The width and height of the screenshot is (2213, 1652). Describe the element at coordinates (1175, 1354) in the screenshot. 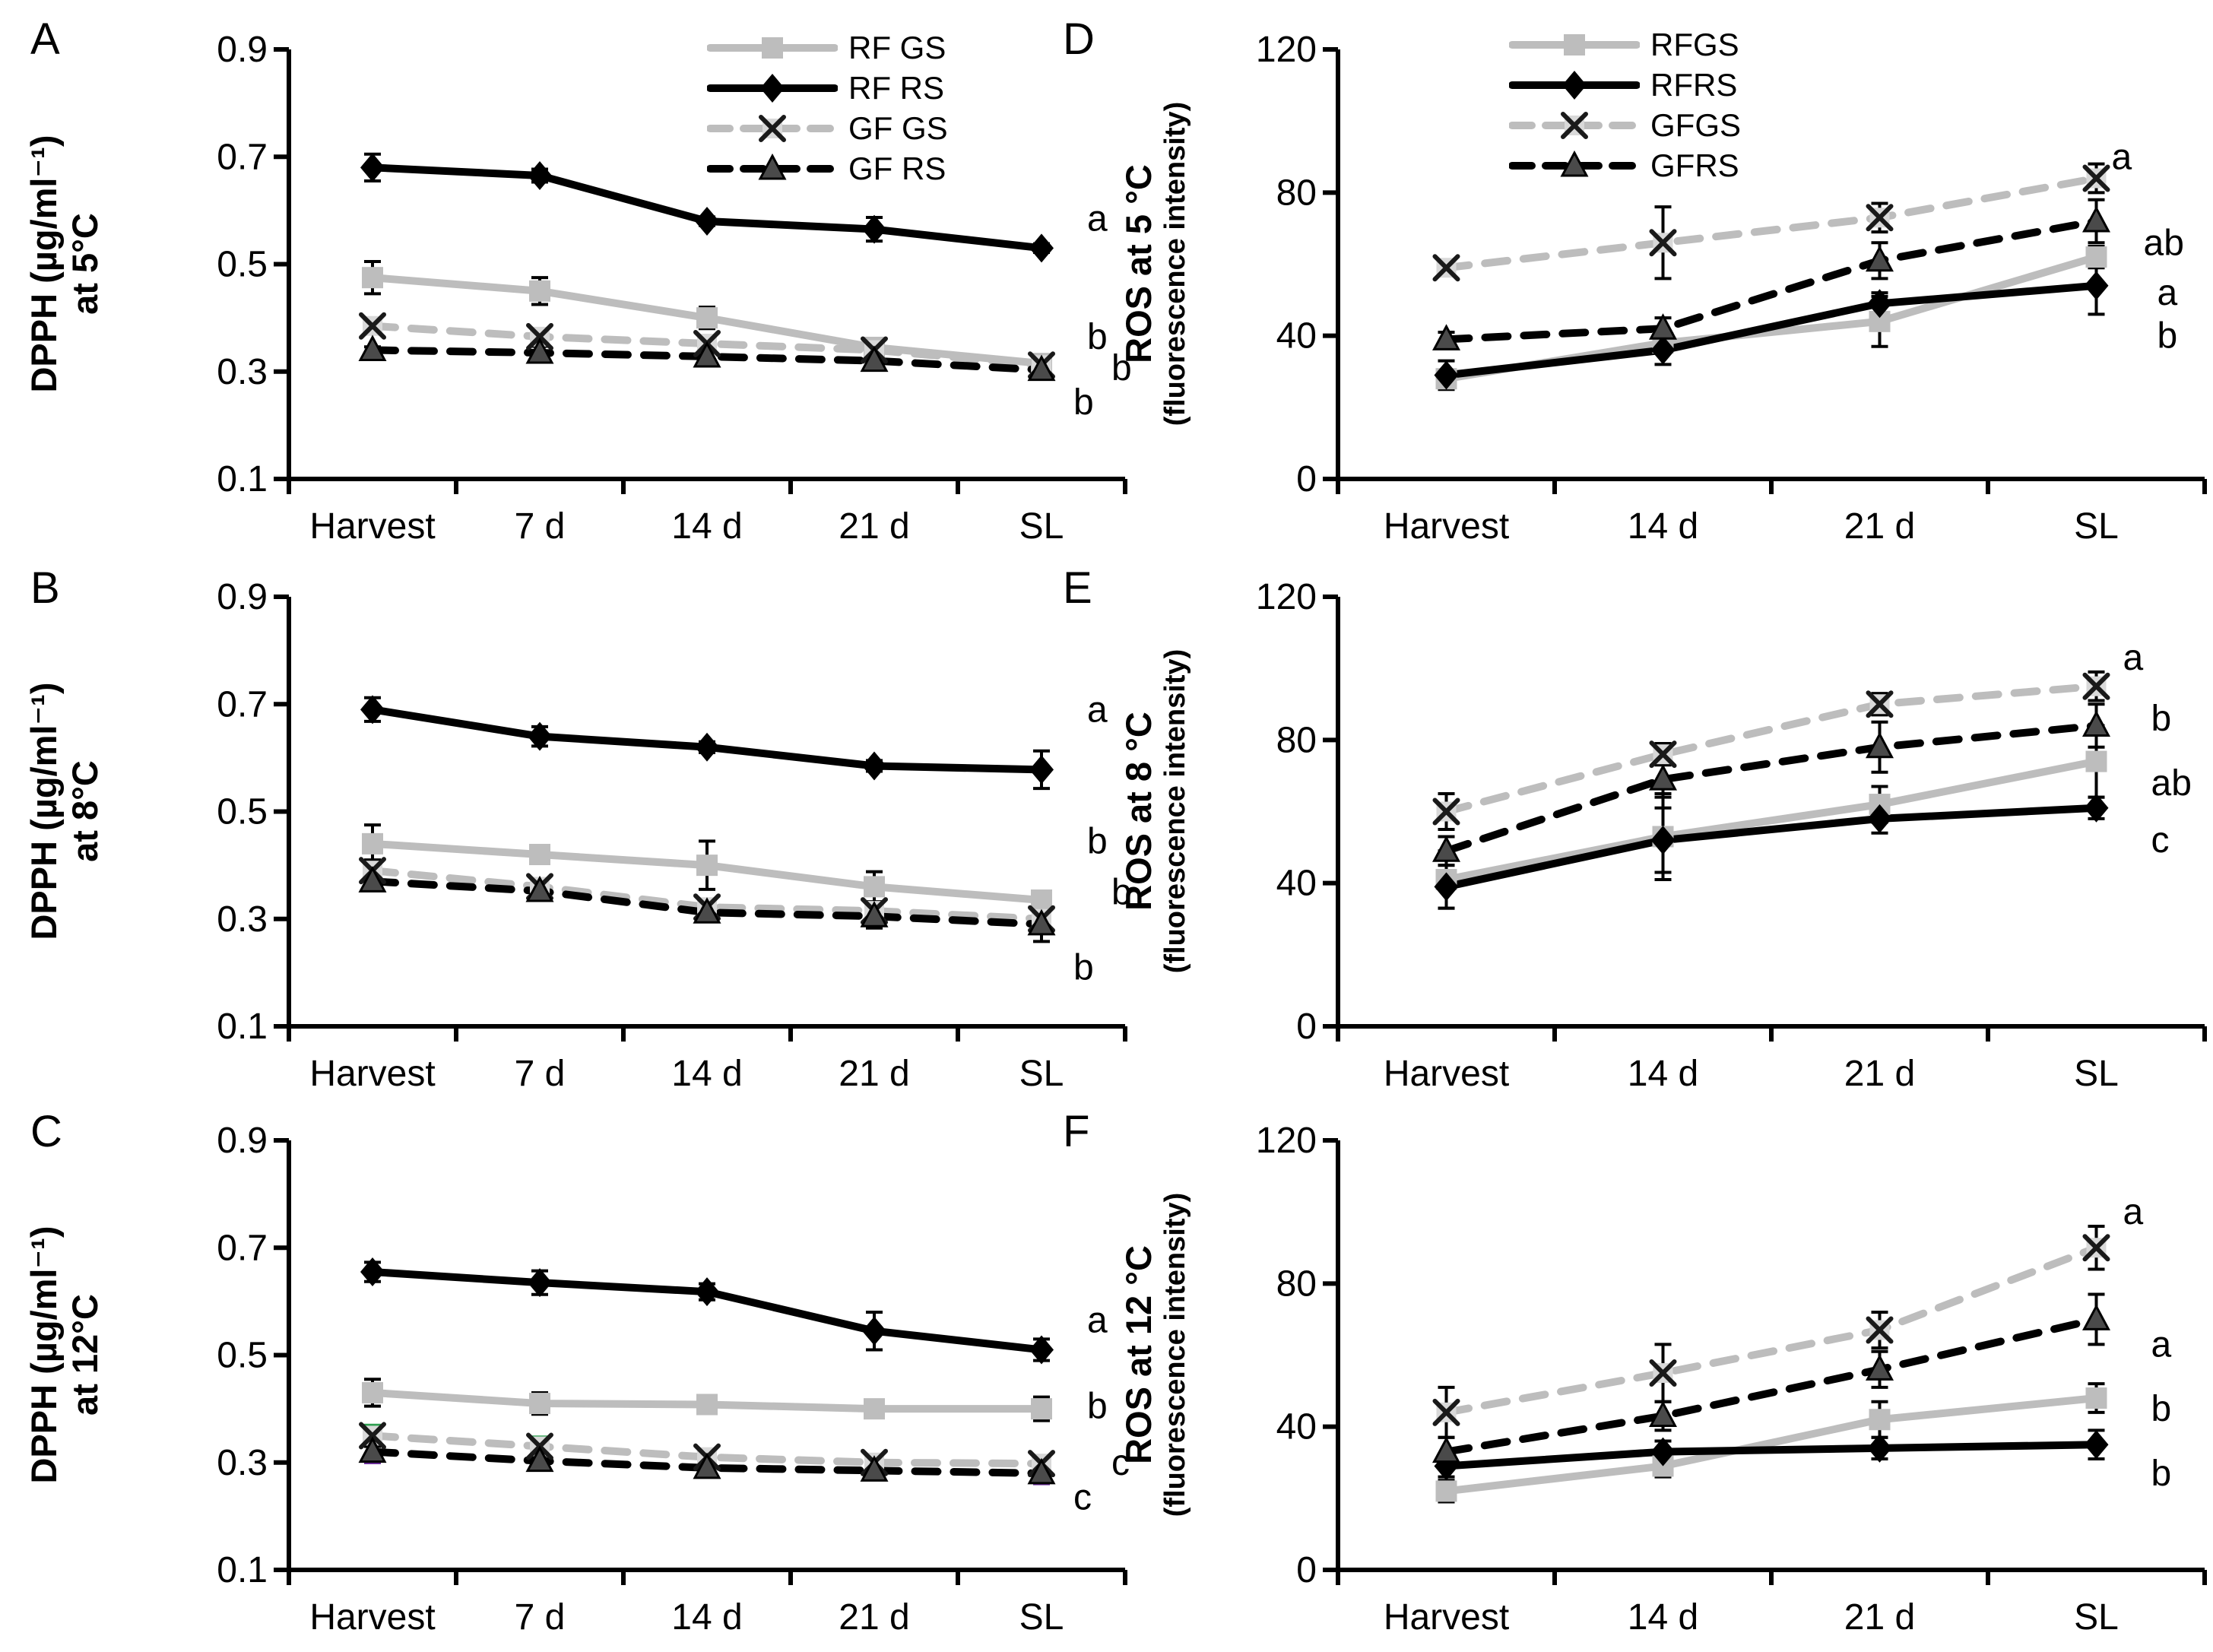

I see `y-axis-label-line2: (fluorescence intensity)` at that location.